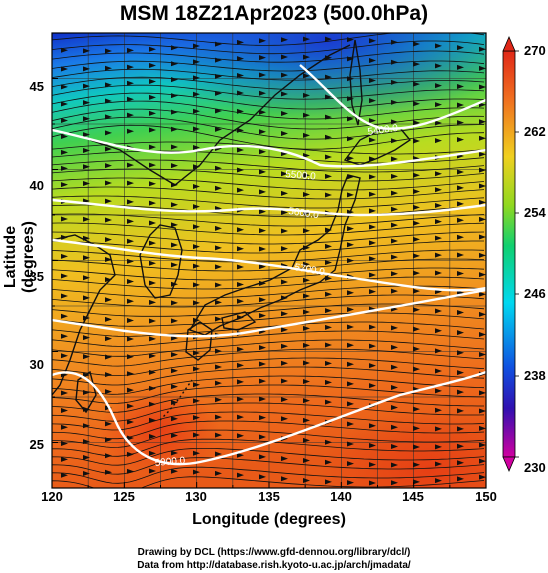 The width and height of the screenshot is (548, 573). I want to click on chart-title: MSM 18Z21Apr2023 (500.0hPa), so click(274, 13).